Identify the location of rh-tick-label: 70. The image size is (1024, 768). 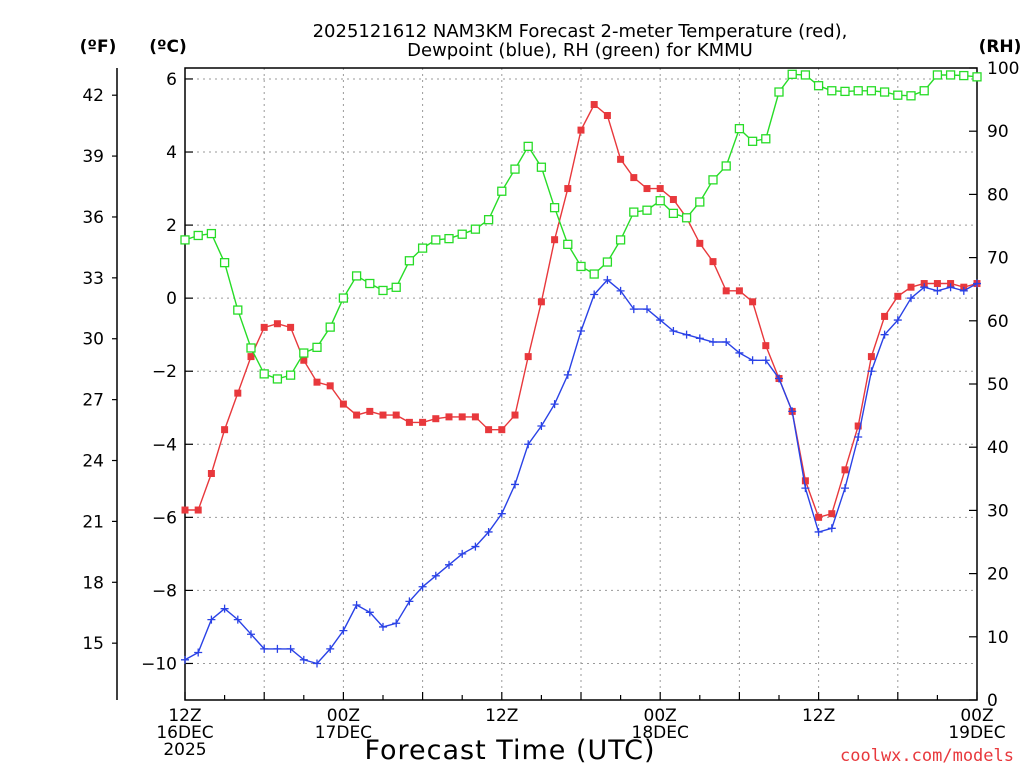
(998, 259).